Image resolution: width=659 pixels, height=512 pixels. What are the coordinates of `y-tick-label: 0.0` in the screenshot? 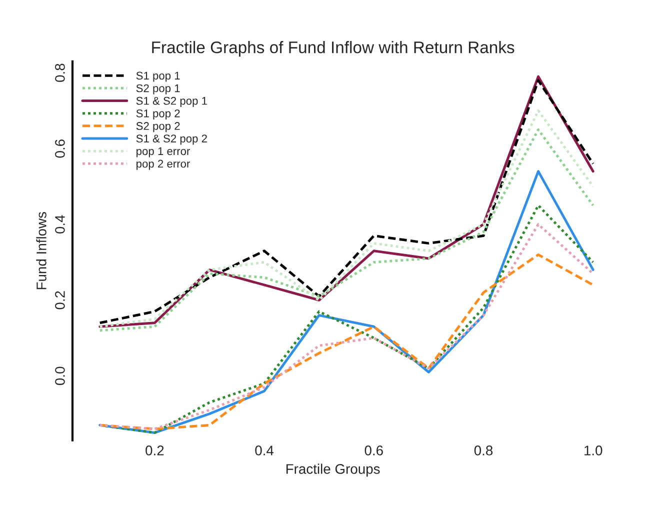 It's located at (60, 376).